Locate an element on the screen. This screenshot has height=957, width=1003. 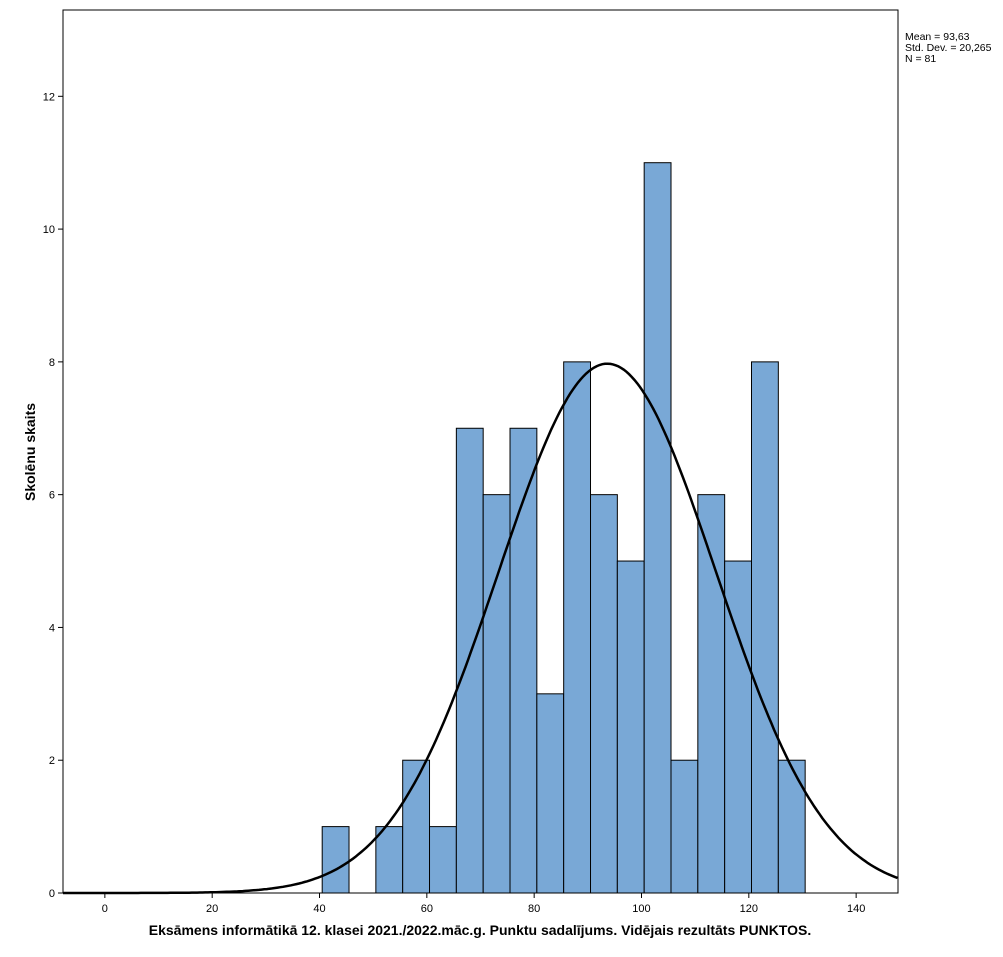
x-tick-label: 120 is located at coordinates (749, 909).